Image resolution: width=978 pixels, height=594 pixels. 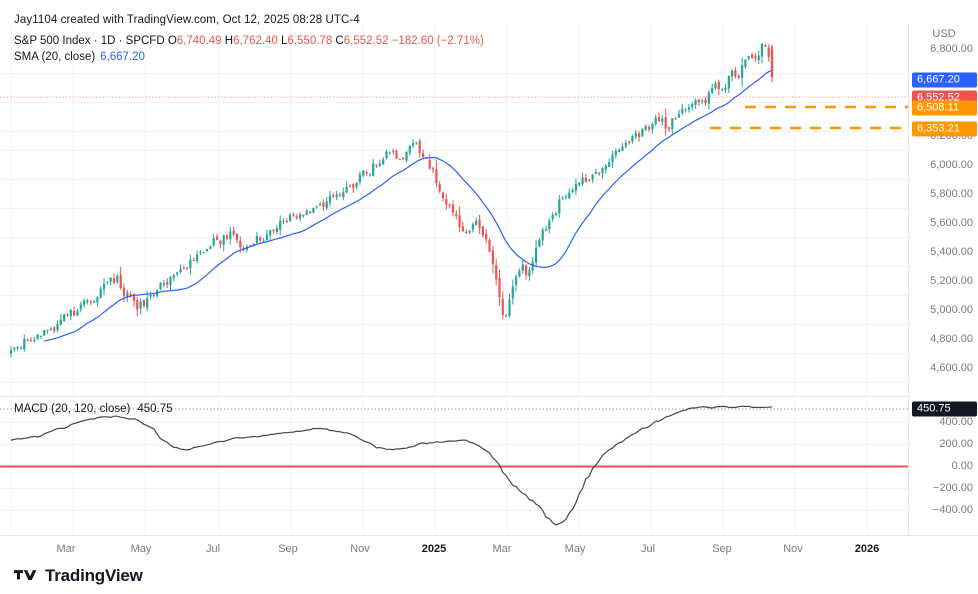 What do you see at coordinates (434, 549) in the screenshot?
I see `time-tick-5: 2025` at bounding box center [434, 549].